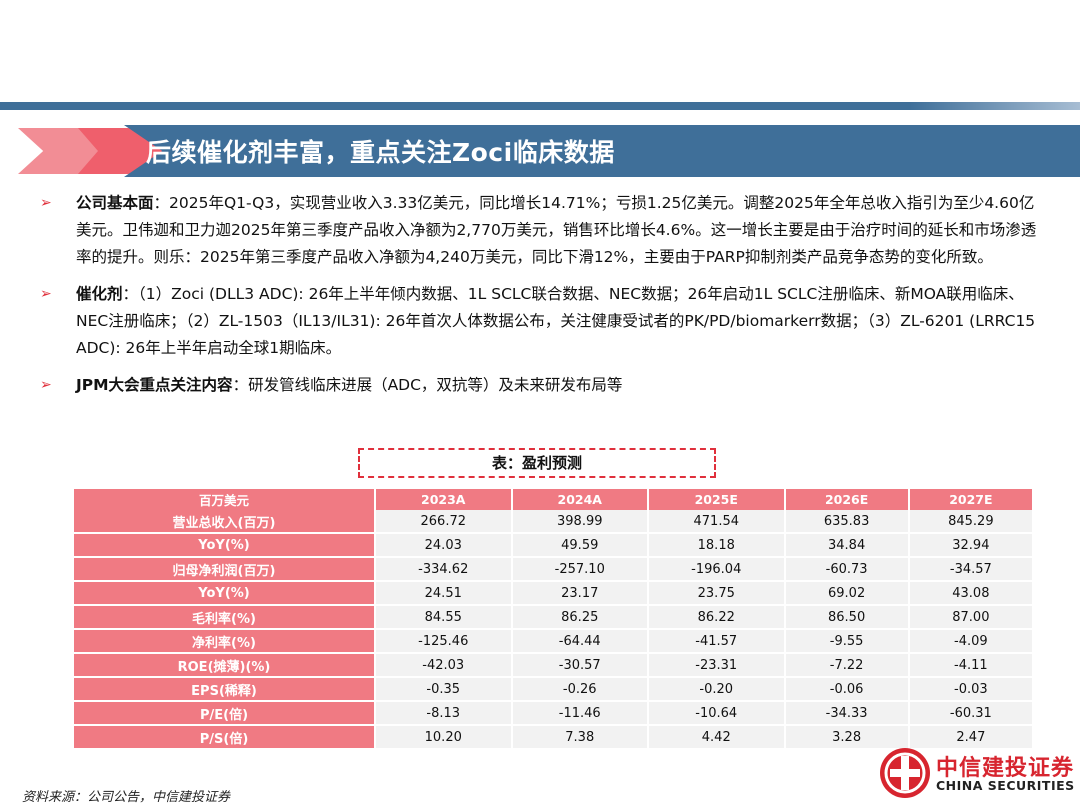  I want to click on table-caption: 表：盈利预测, so click(537, 463).